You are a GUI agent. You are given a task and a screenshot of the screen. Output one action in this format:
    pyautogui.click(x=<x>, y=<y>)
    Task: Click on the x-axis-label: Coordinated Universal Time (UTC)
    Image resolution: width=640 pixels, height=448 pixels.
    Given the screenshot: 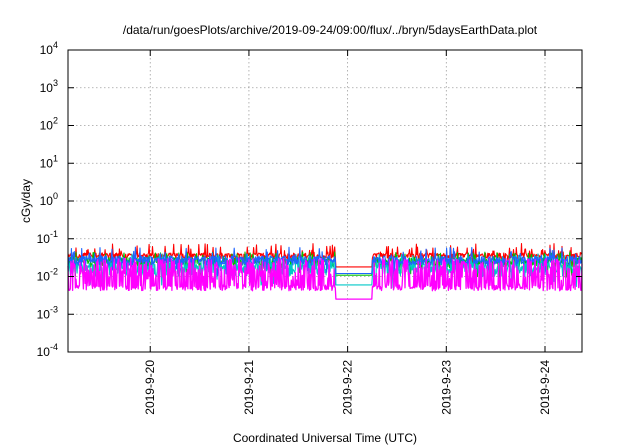 What is the action you would take?
    pyautogui.click(x=325, y=438)
    